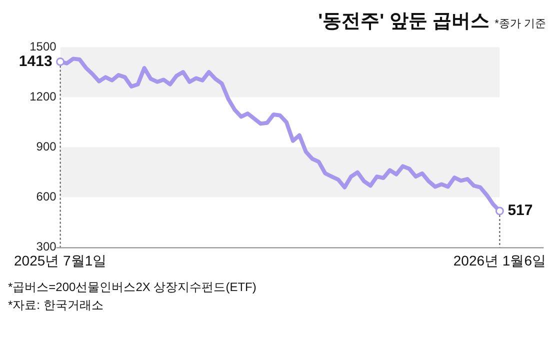 This screenshot has height=343, width=560. What do you see at coordinates (520, 24) in the screenshot?
I see `chart-subtitle: *종가 기준` at bounding box center [520, 24].